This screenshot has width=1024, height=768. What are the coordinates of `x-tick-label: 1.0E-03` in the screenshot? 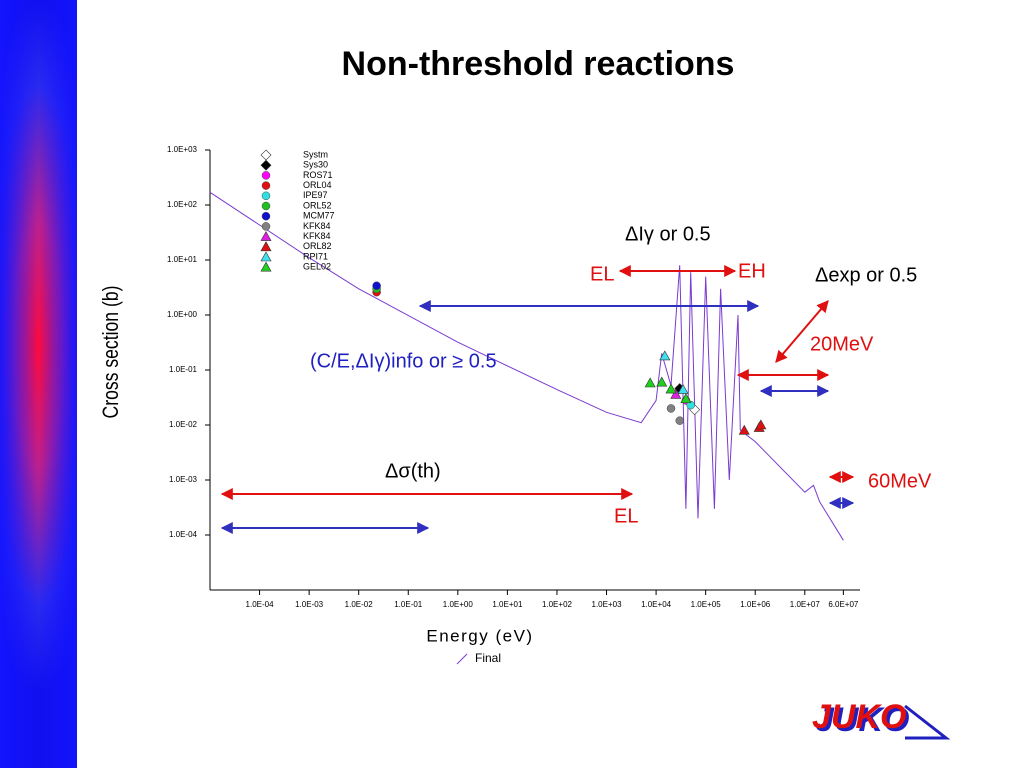 It's located at (309, 604).